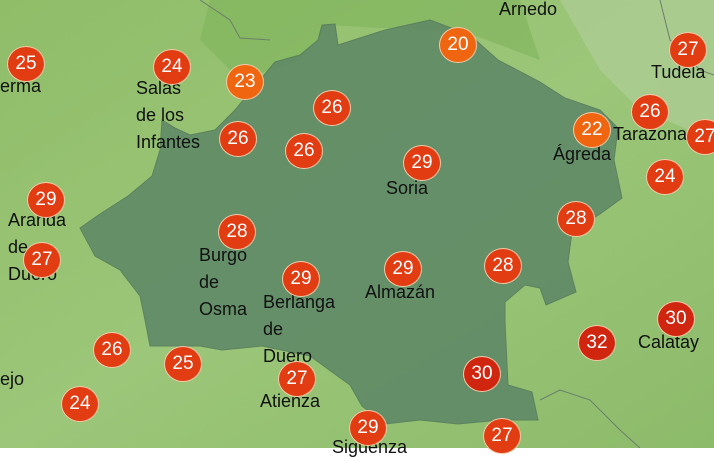  I want to click on place-label: Tarazona, so click(650, 134).